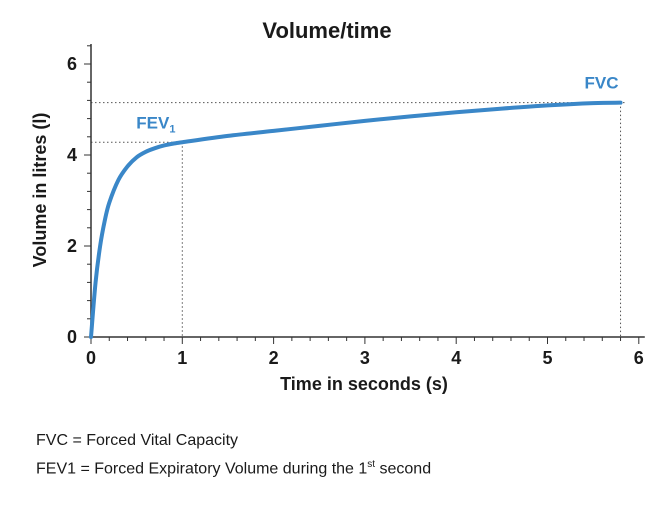  Describe the element at coordinates (72, 64) in the screenshot. I see `y-tick-label: 6` at that location.